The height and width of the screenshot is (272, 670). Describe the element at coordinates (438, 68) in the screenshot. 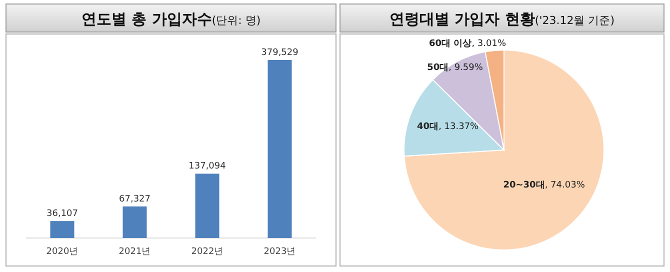

I see `slice-label: 50대` at that location.